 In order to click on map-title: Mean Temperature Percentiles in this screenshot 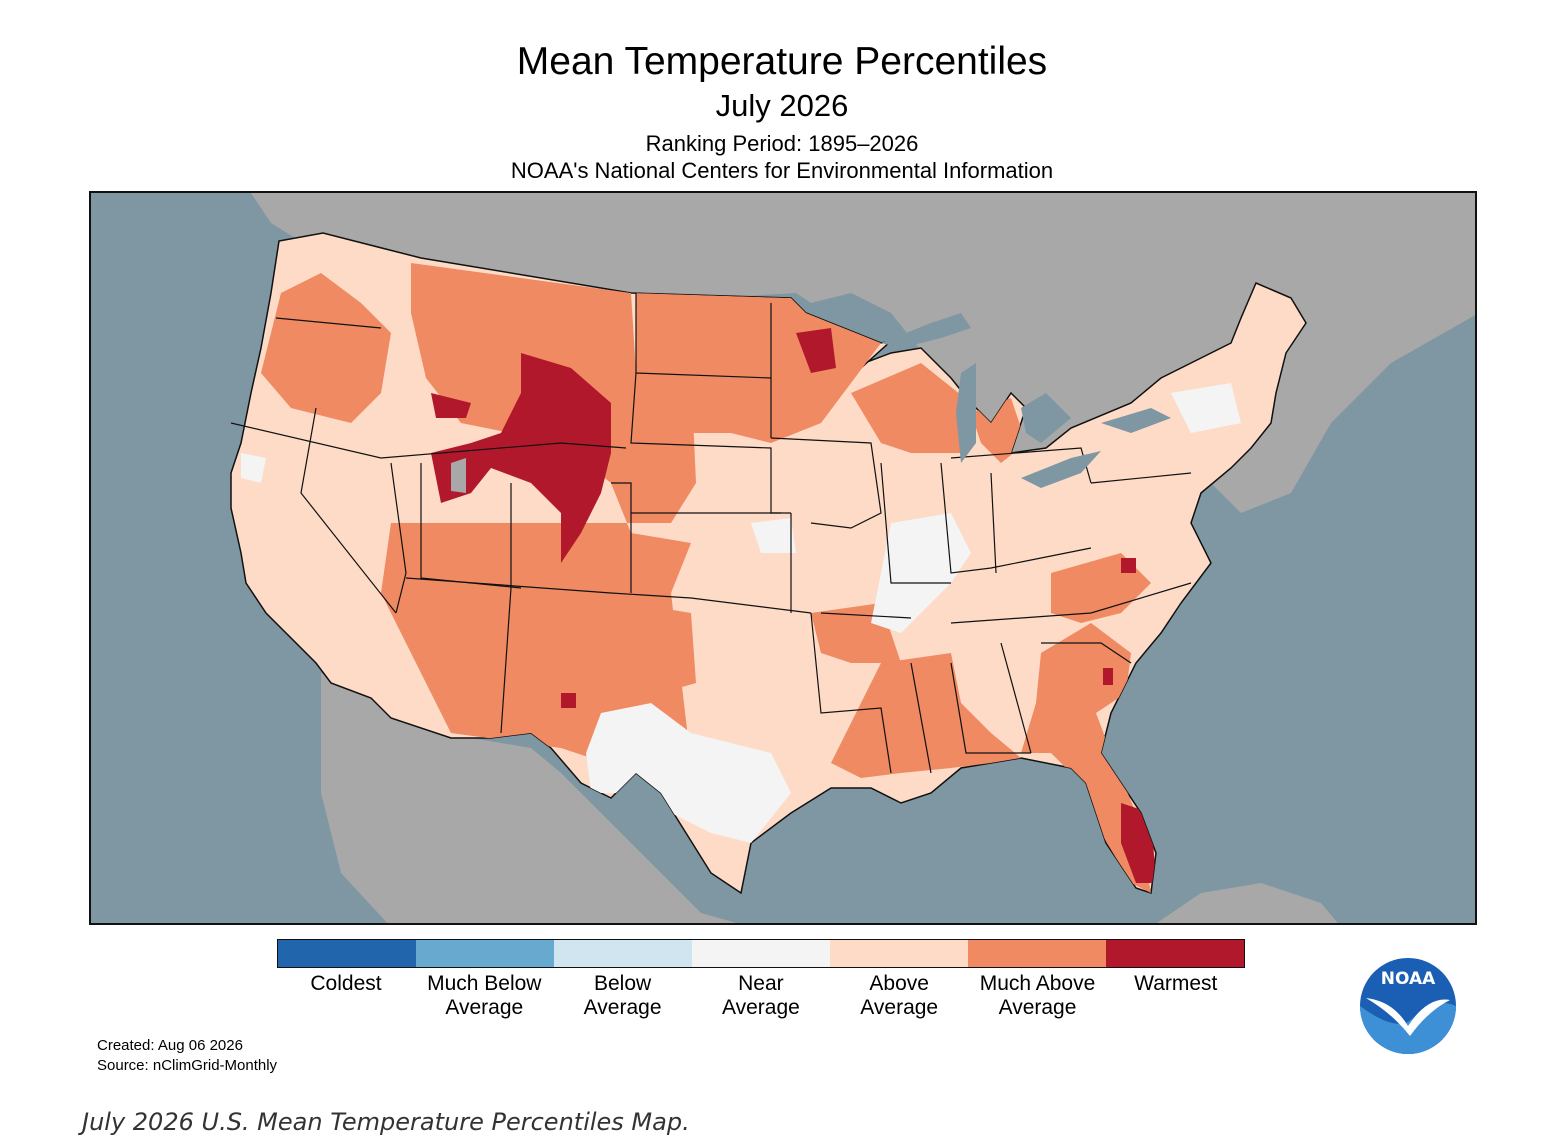, I will do `click(782, 61)`.